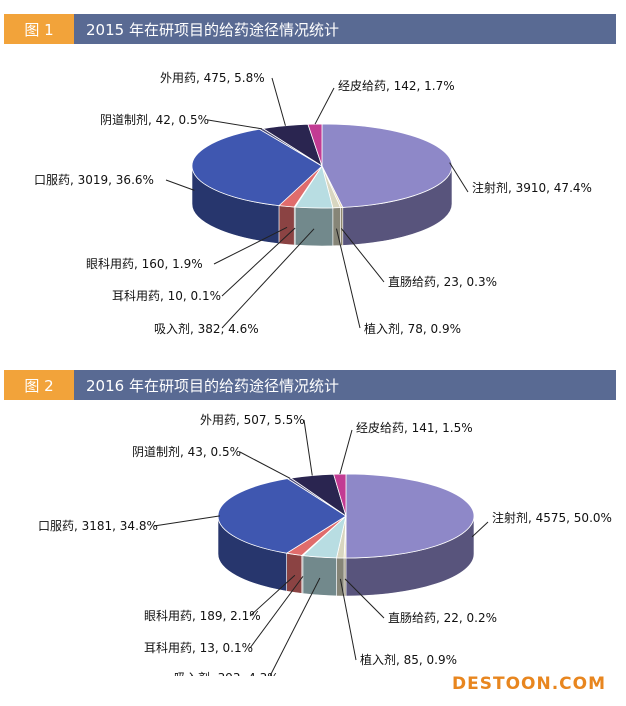 The width and height of the screenshot is (626, 706). What do you see at coordinates (98, 526) in the screenshot?
I see `slice-label: 口服药, 3181, 34.8%` at bounding box center [98, 526].